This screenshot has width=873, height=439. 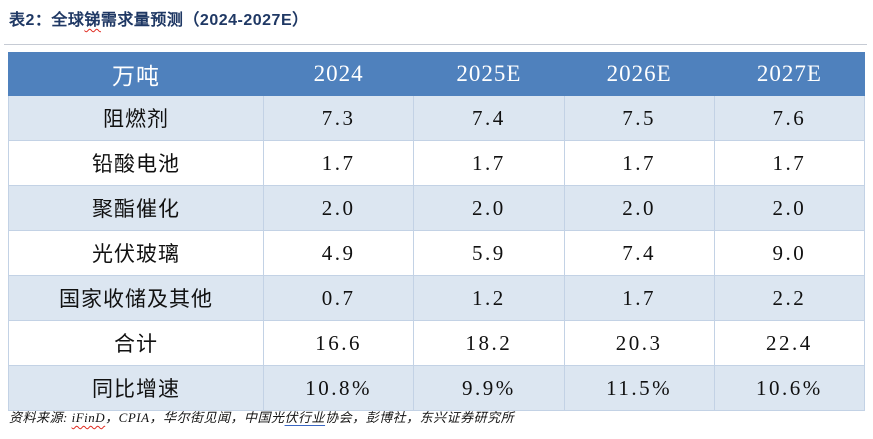 What do you see at coordinates (489, 74) in the screenshot?
I see `column-header-2025e: 2025E` at bounding box center [489, 74].